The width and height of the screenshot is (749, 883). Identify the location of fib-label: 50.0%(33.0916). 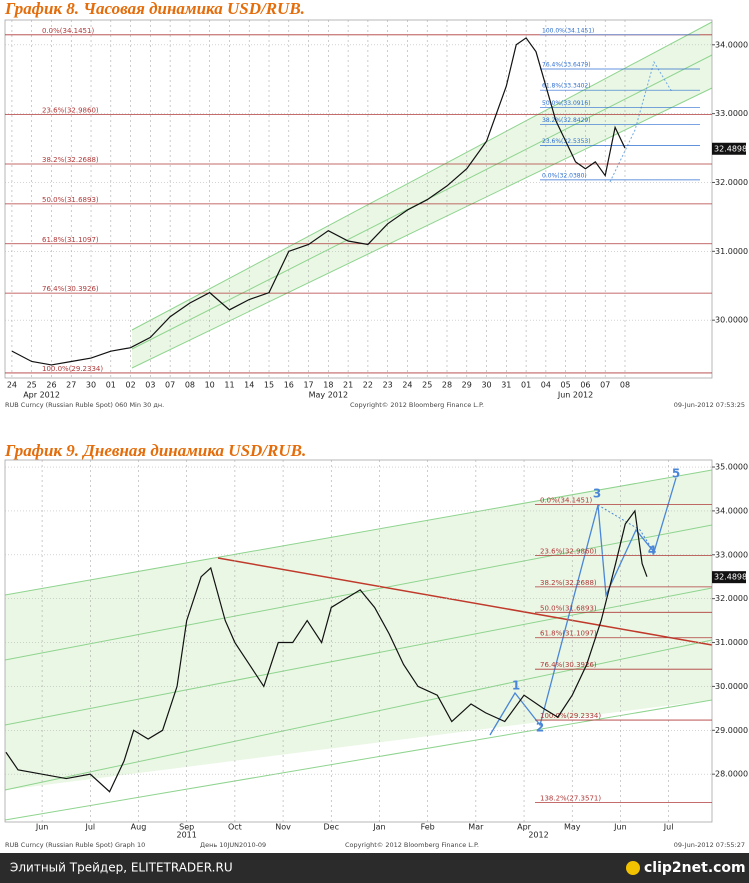
(566, 103).